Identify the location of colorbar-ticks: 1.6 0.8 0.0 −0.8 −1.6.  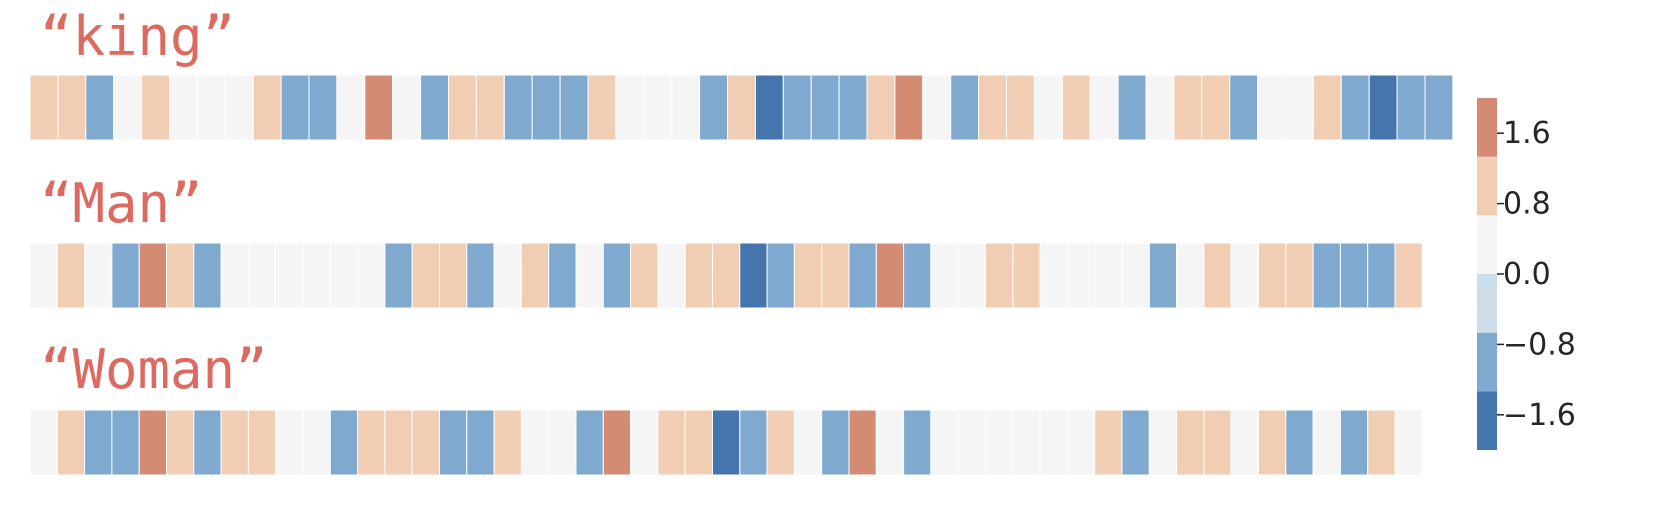
(1536, 274).